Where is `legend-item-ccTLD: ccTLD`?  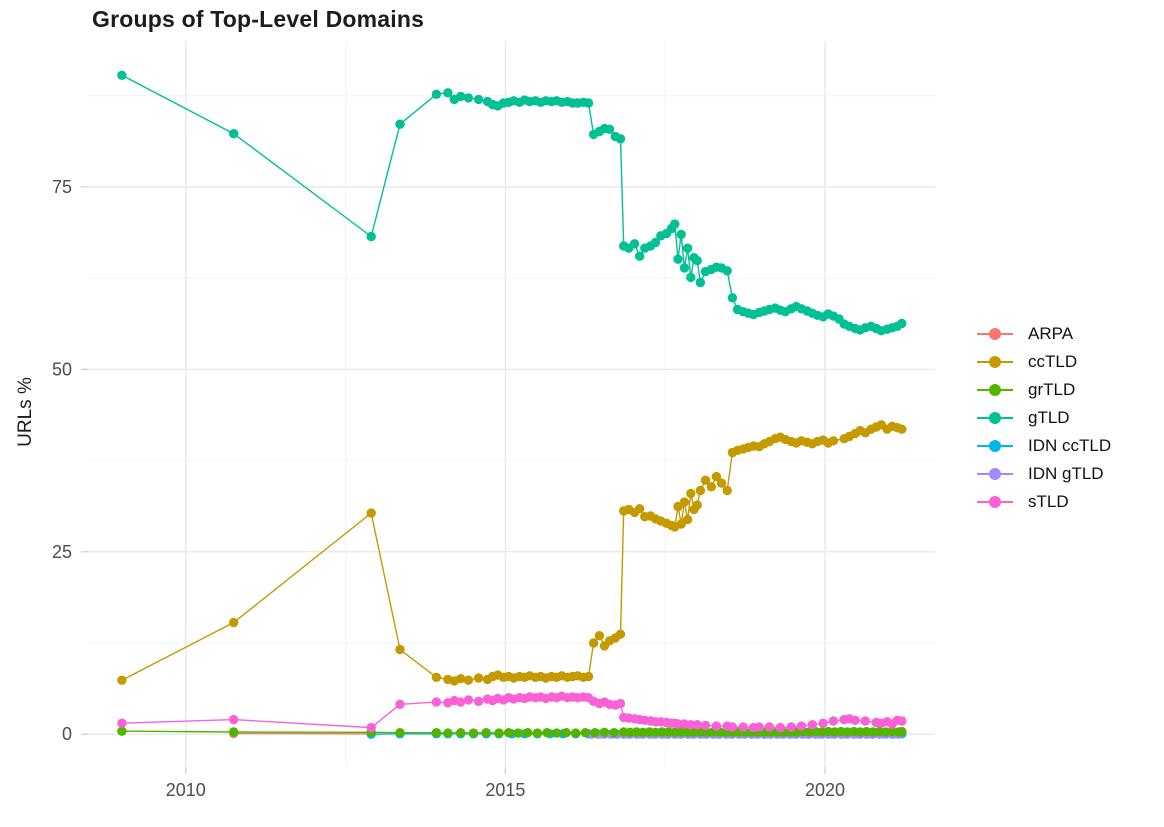 legend-item-ccTLD: ccTLD is located at coordinates (1044, 362).